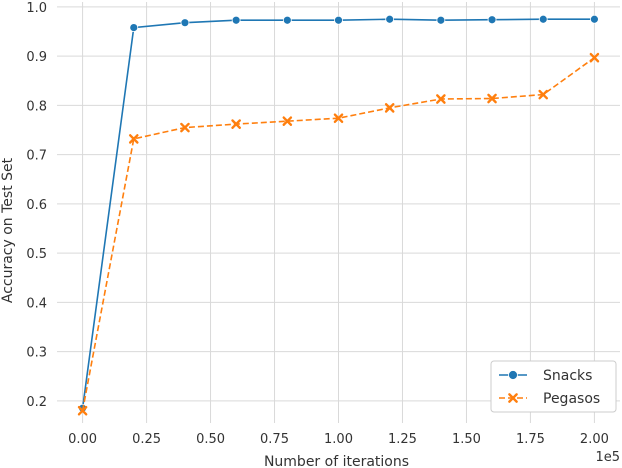  What do you see at coordinates (36, 106) in the screenshot?
I see `y-tick-label-6: 0.8` at bounding box center [36, 106].